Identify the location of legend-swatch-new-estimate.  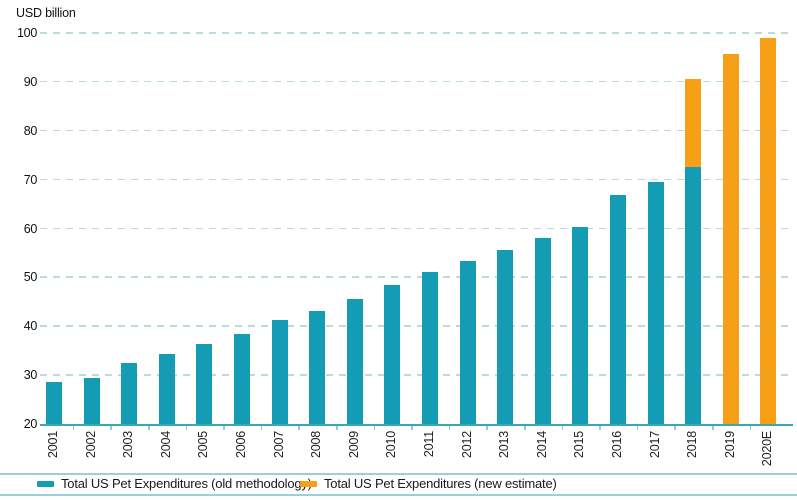
(308, 483).